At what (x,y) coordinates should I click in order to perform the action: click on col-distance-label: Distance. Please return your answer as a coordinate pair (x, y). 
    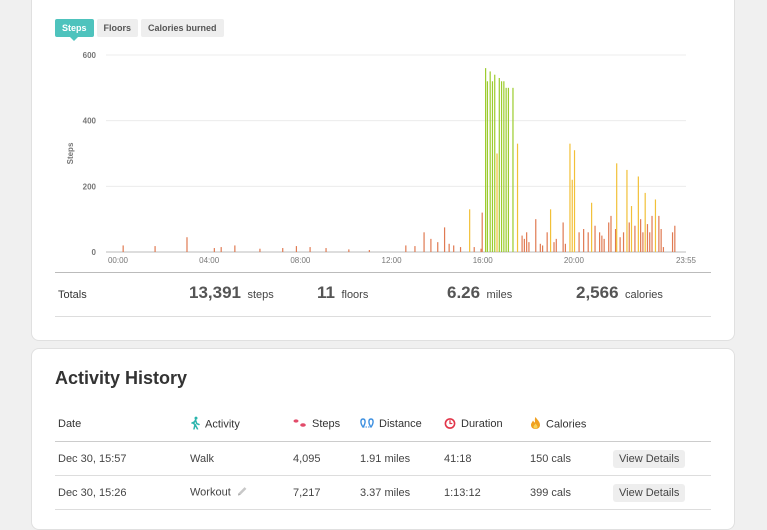
    Looking at the image, I should click on (400, 424).